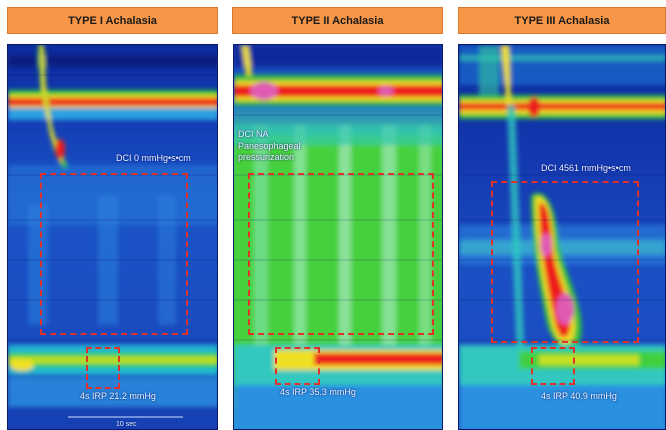  Describe the element at coordinates (253, 134) in the screenshot. I see `dci-label-type-2: DCI NA` at that location.